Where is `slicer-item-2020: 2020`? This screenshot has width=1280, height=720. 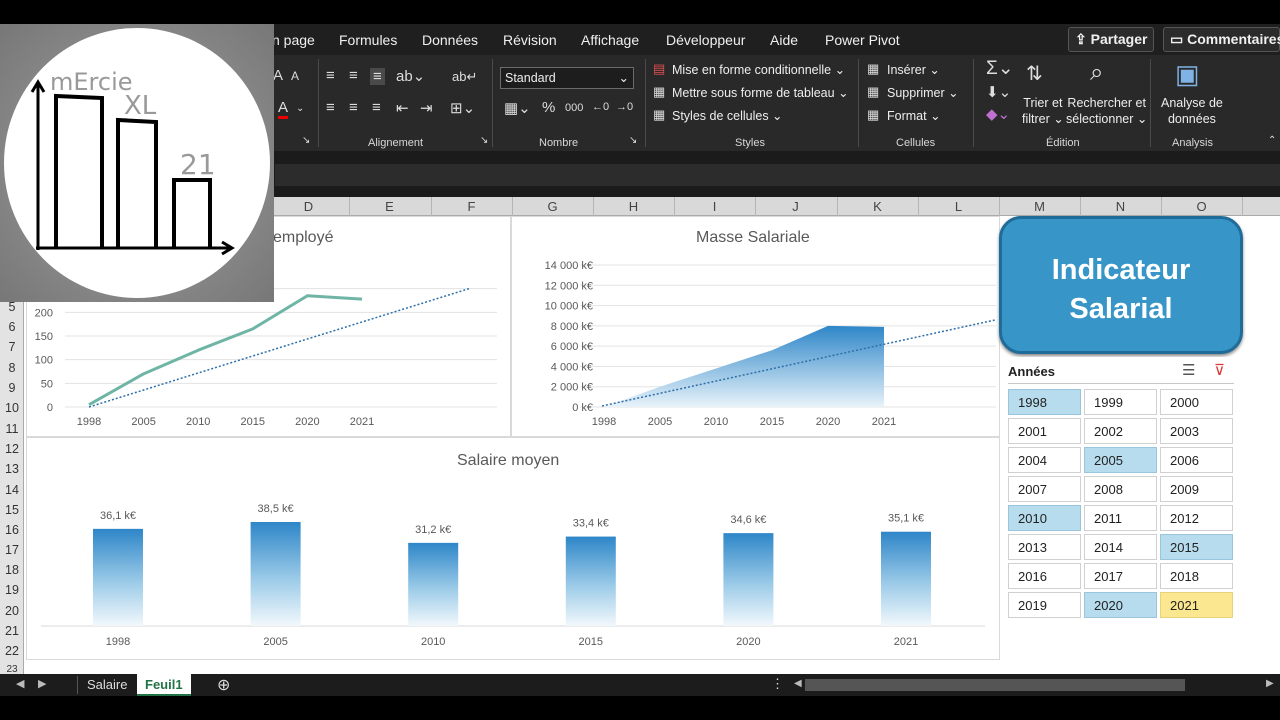 slicer-item-2020: 2020 is located at coordinates (1120, 605).